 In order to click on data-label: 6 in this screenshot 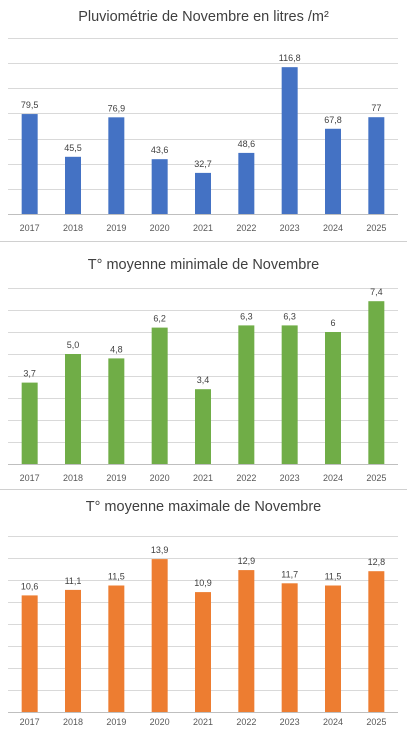, I will do `click(332, 323)`.